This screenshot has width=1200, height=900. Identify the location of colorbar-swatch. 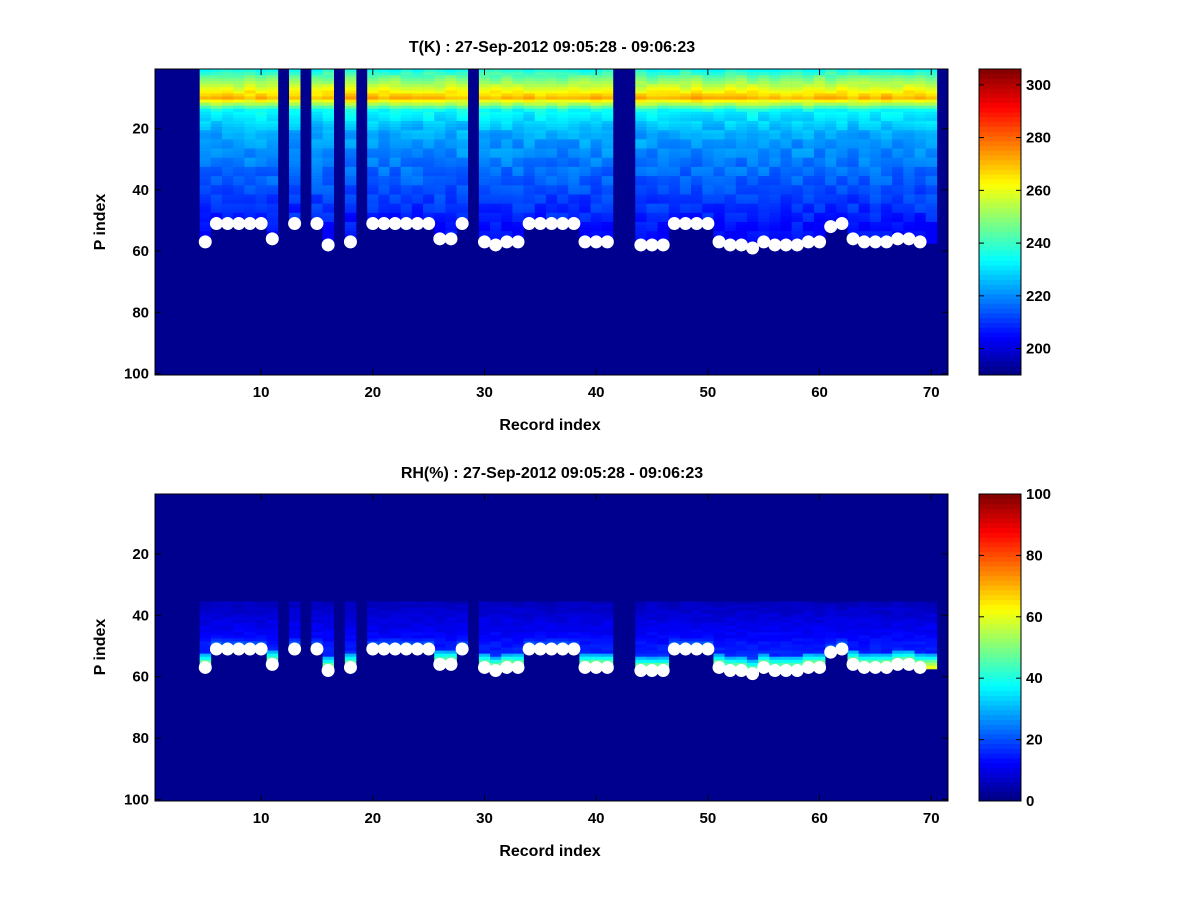
(1000, 124).